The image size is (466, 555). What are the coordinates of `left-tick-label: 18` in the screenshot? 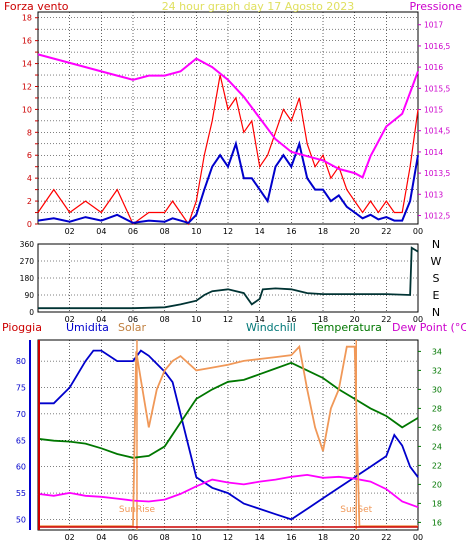 It's located at (27, 18).